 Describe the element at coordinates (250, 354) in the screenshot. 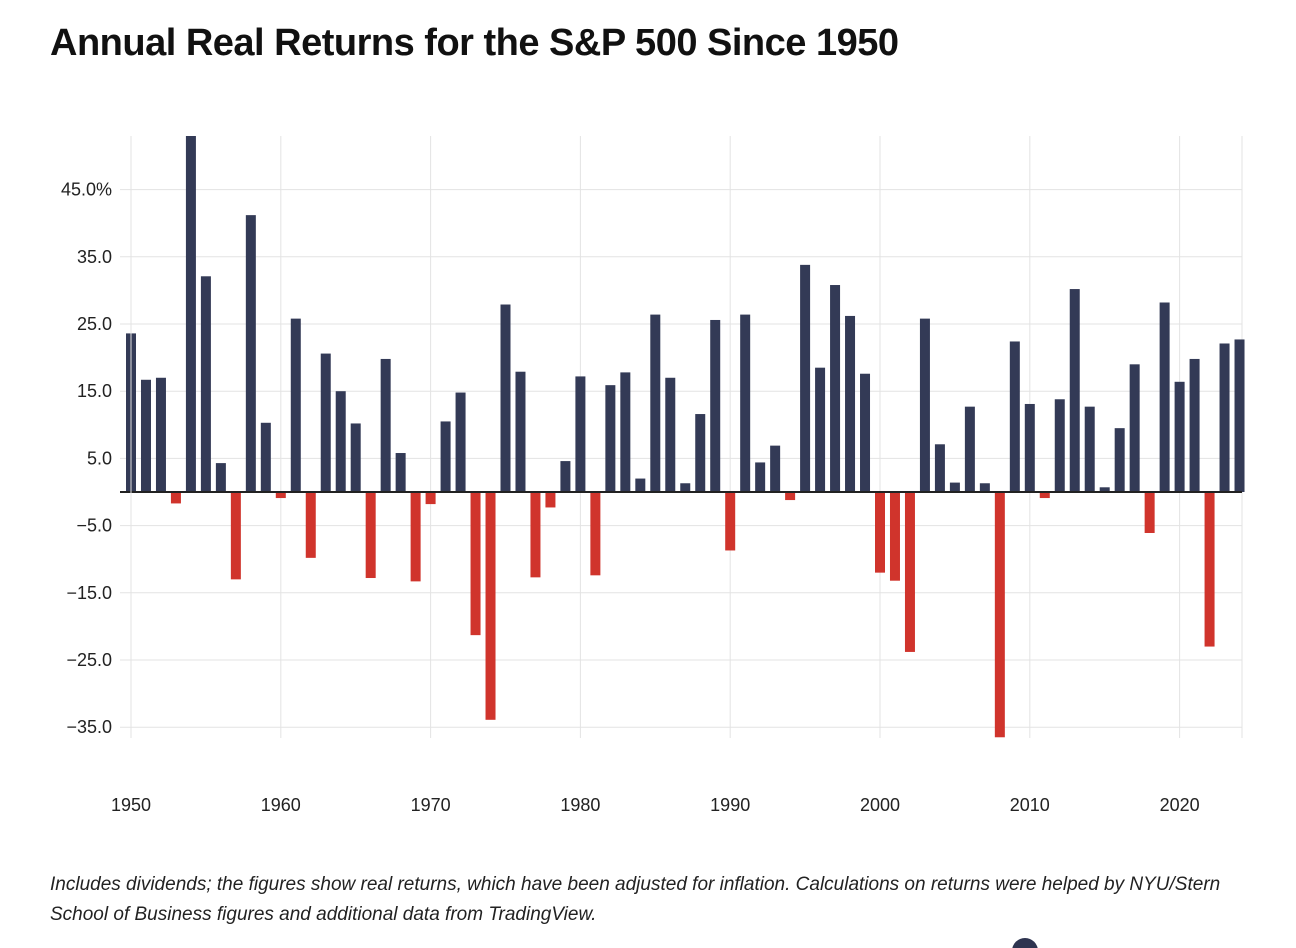

I see `bar-1958` at that location.